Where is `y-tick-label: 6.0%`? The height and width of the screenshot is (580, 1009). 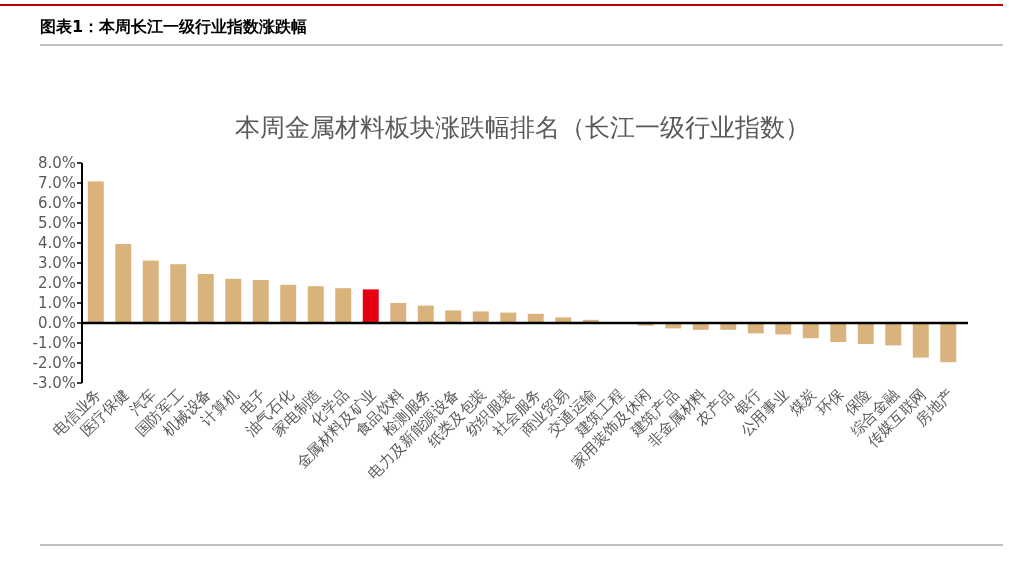 y-tick-label: 6.0% is located at coordinates (56, 203).